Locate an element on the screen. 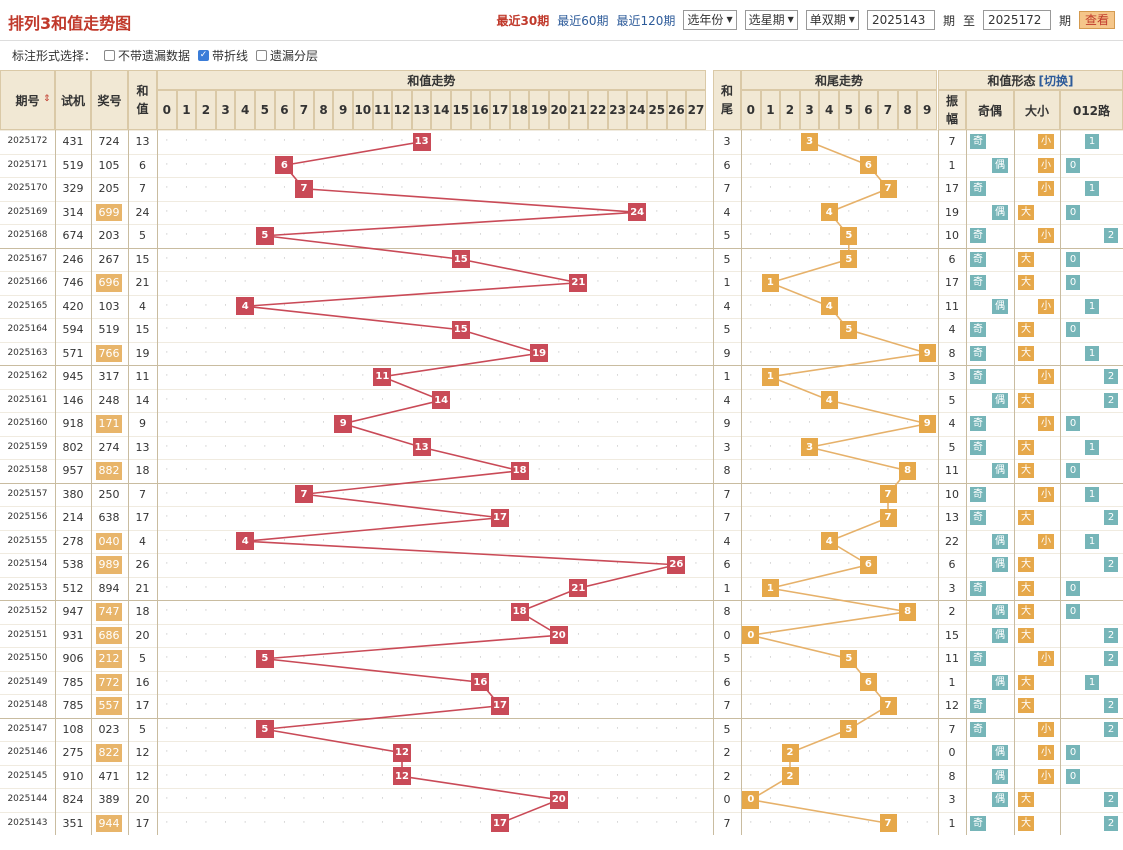 This screenshot has width=1123, height=850. recent-120-link: 最近120期 is located at coordinates (646, 20).